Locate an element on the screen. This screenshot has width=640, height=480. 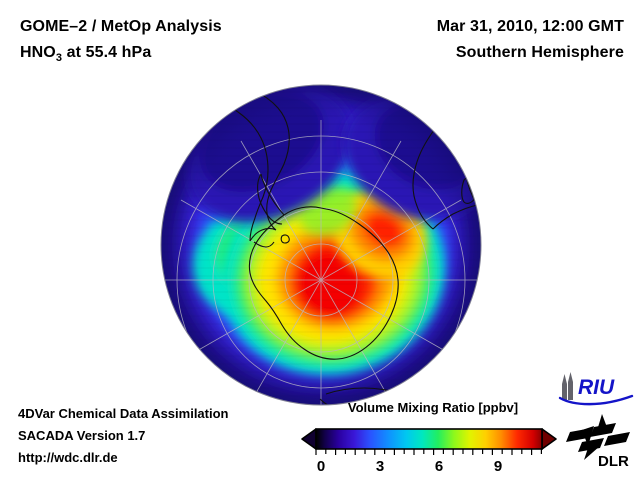
coastline-tierra-del-fuego is located at coordinates (264, 244).